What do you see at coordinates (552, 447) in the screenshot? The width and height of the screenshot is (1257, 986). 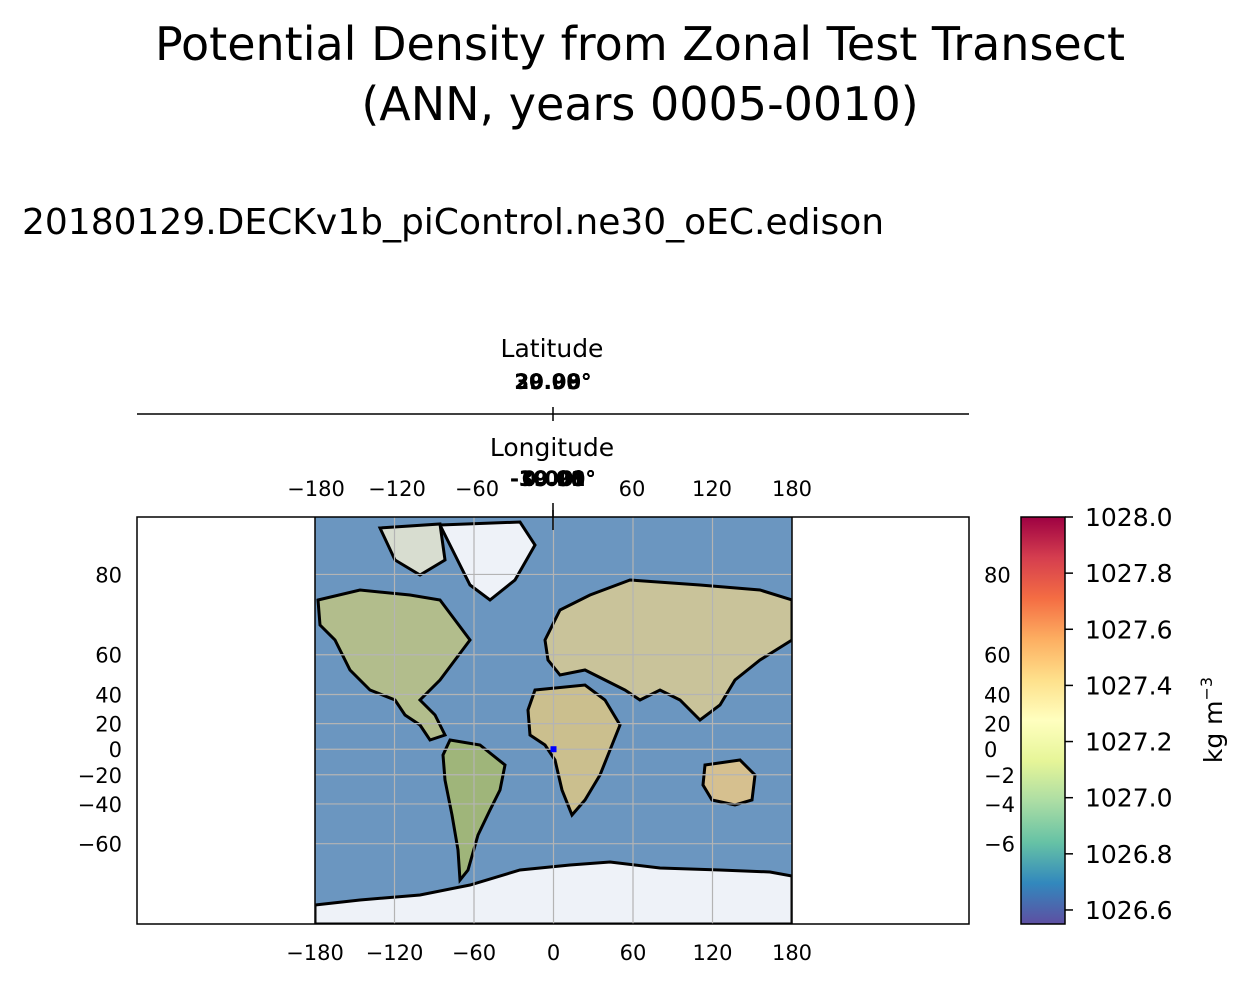 I see `longitude-label: Longitude` at bounding box center [552, 447].